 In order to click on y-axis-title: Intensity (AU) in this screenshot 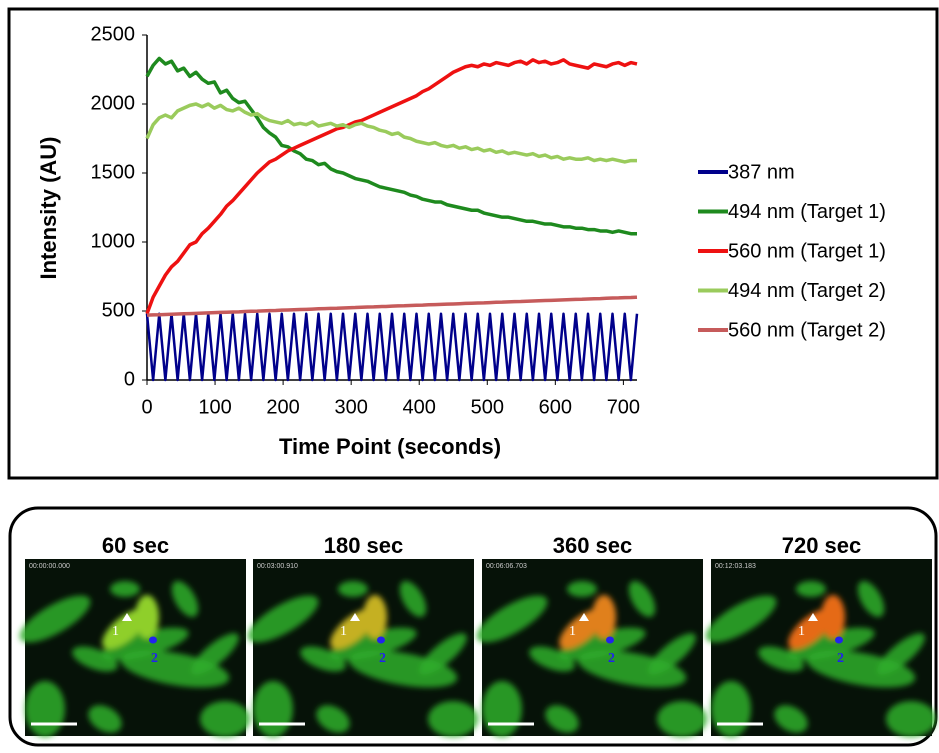, I will do `click(48, 208)`.